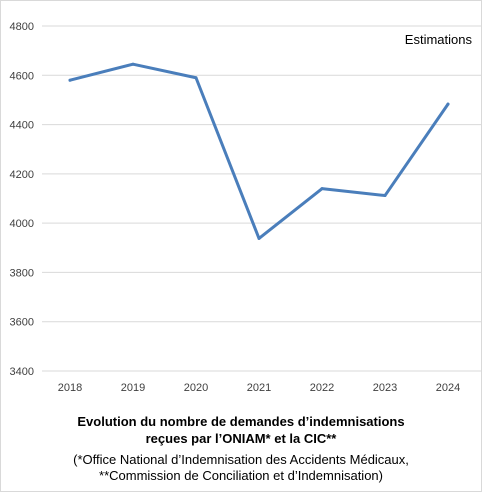  I want to click on x-tick-label: 2022, so click(322, 388).